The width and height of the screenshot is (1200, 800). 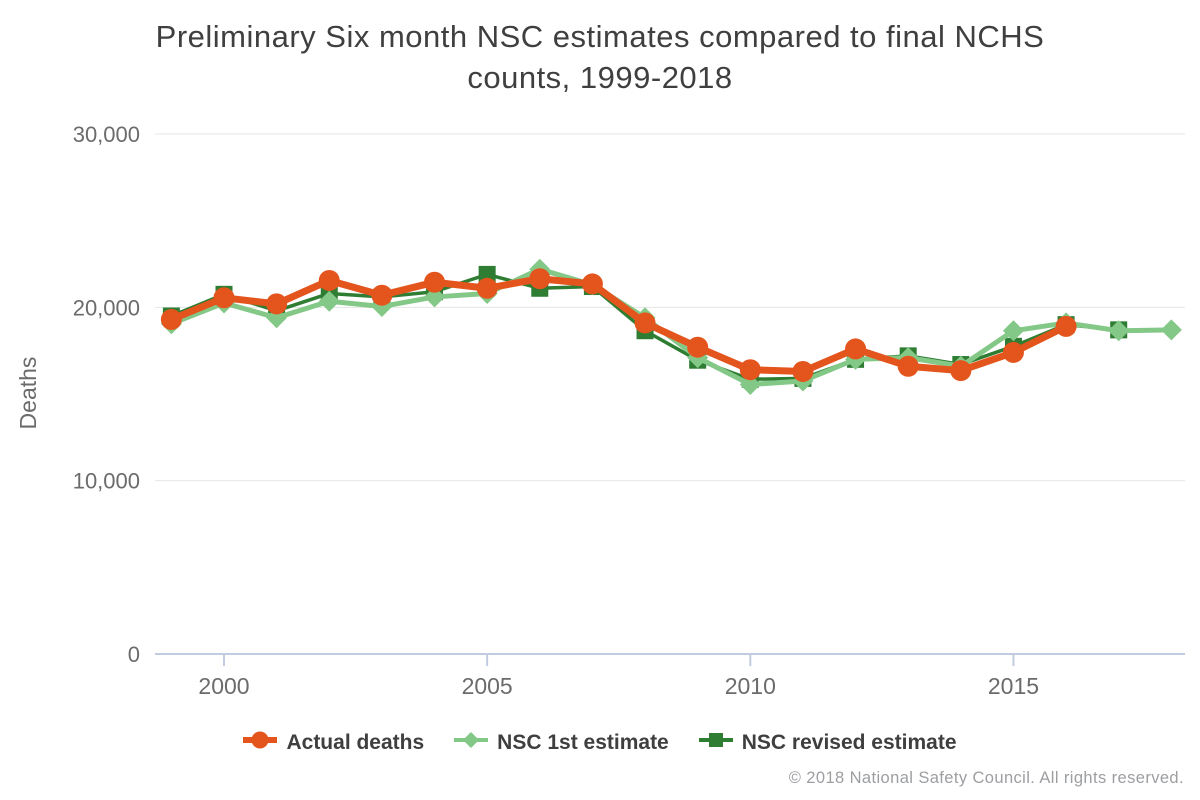 I want to click on legend-item-actual-deaths: Actual deaths, so click(x=333, y=742).